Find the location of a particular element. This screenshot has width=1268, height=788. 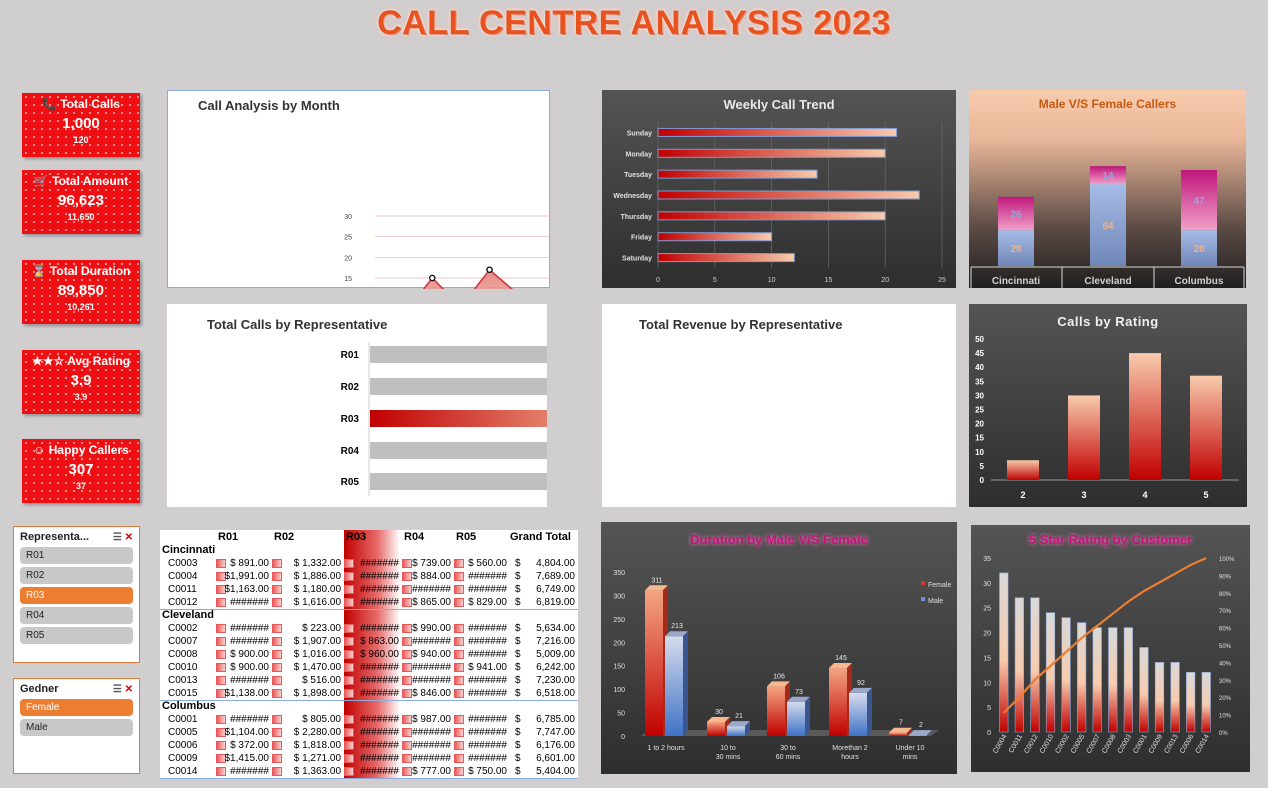

y-tick-label: Monday is located at coordinates (639, 154).